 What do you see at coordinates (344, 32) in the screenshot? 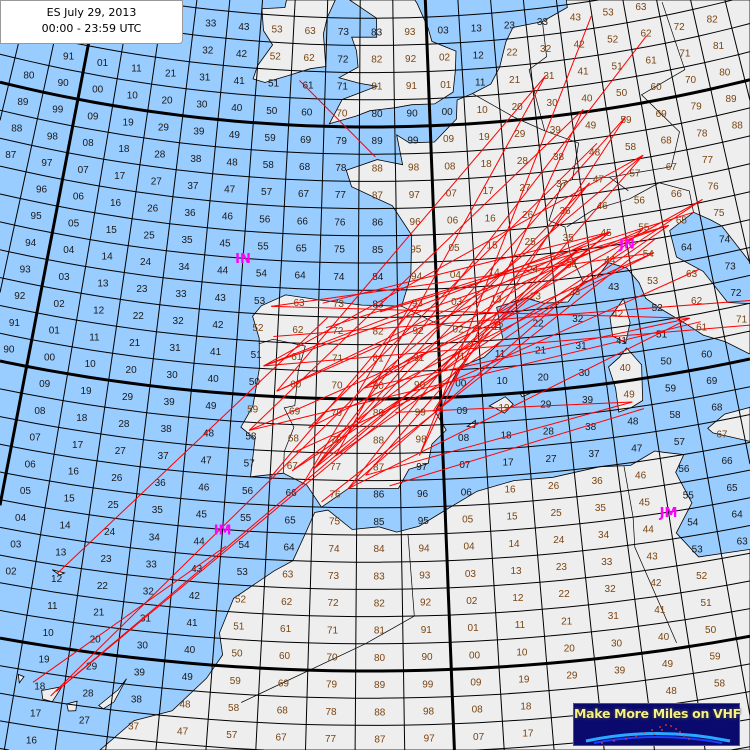
I see `grid-square-label: 73` at bounding box center [344, 32].